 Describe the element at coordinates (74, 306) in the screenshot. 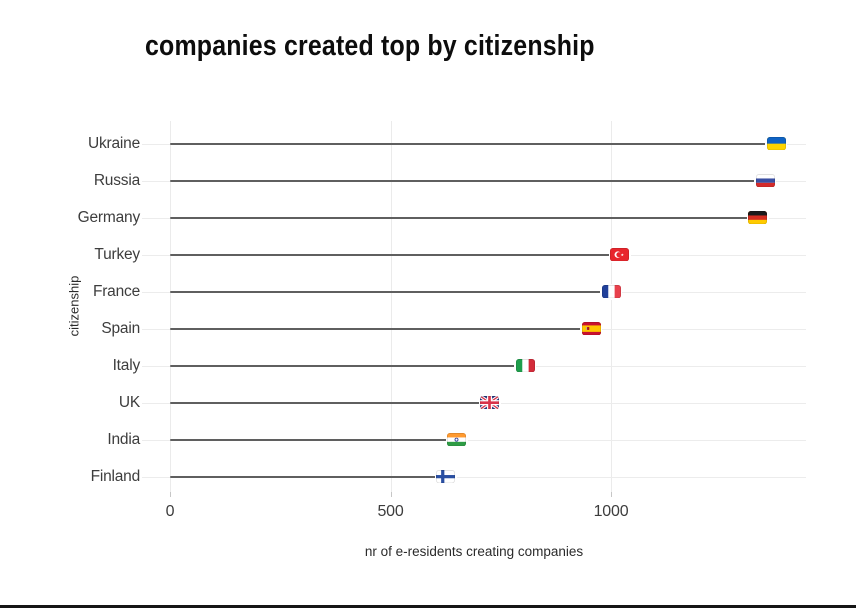

I see `y-axis-title: citizenship` at that location.